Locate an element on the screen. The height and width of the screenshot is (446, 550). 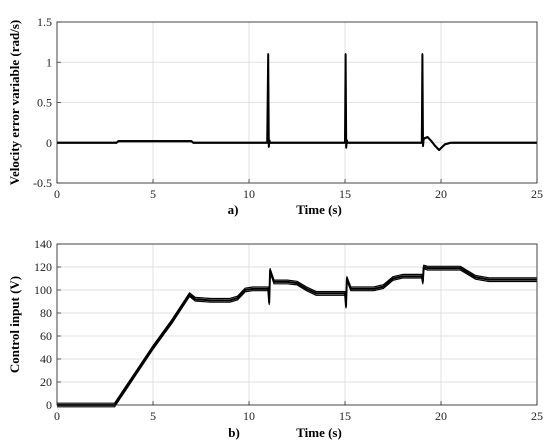
control-input-y-tick-label: 140 is located at coordinates (43, 244).